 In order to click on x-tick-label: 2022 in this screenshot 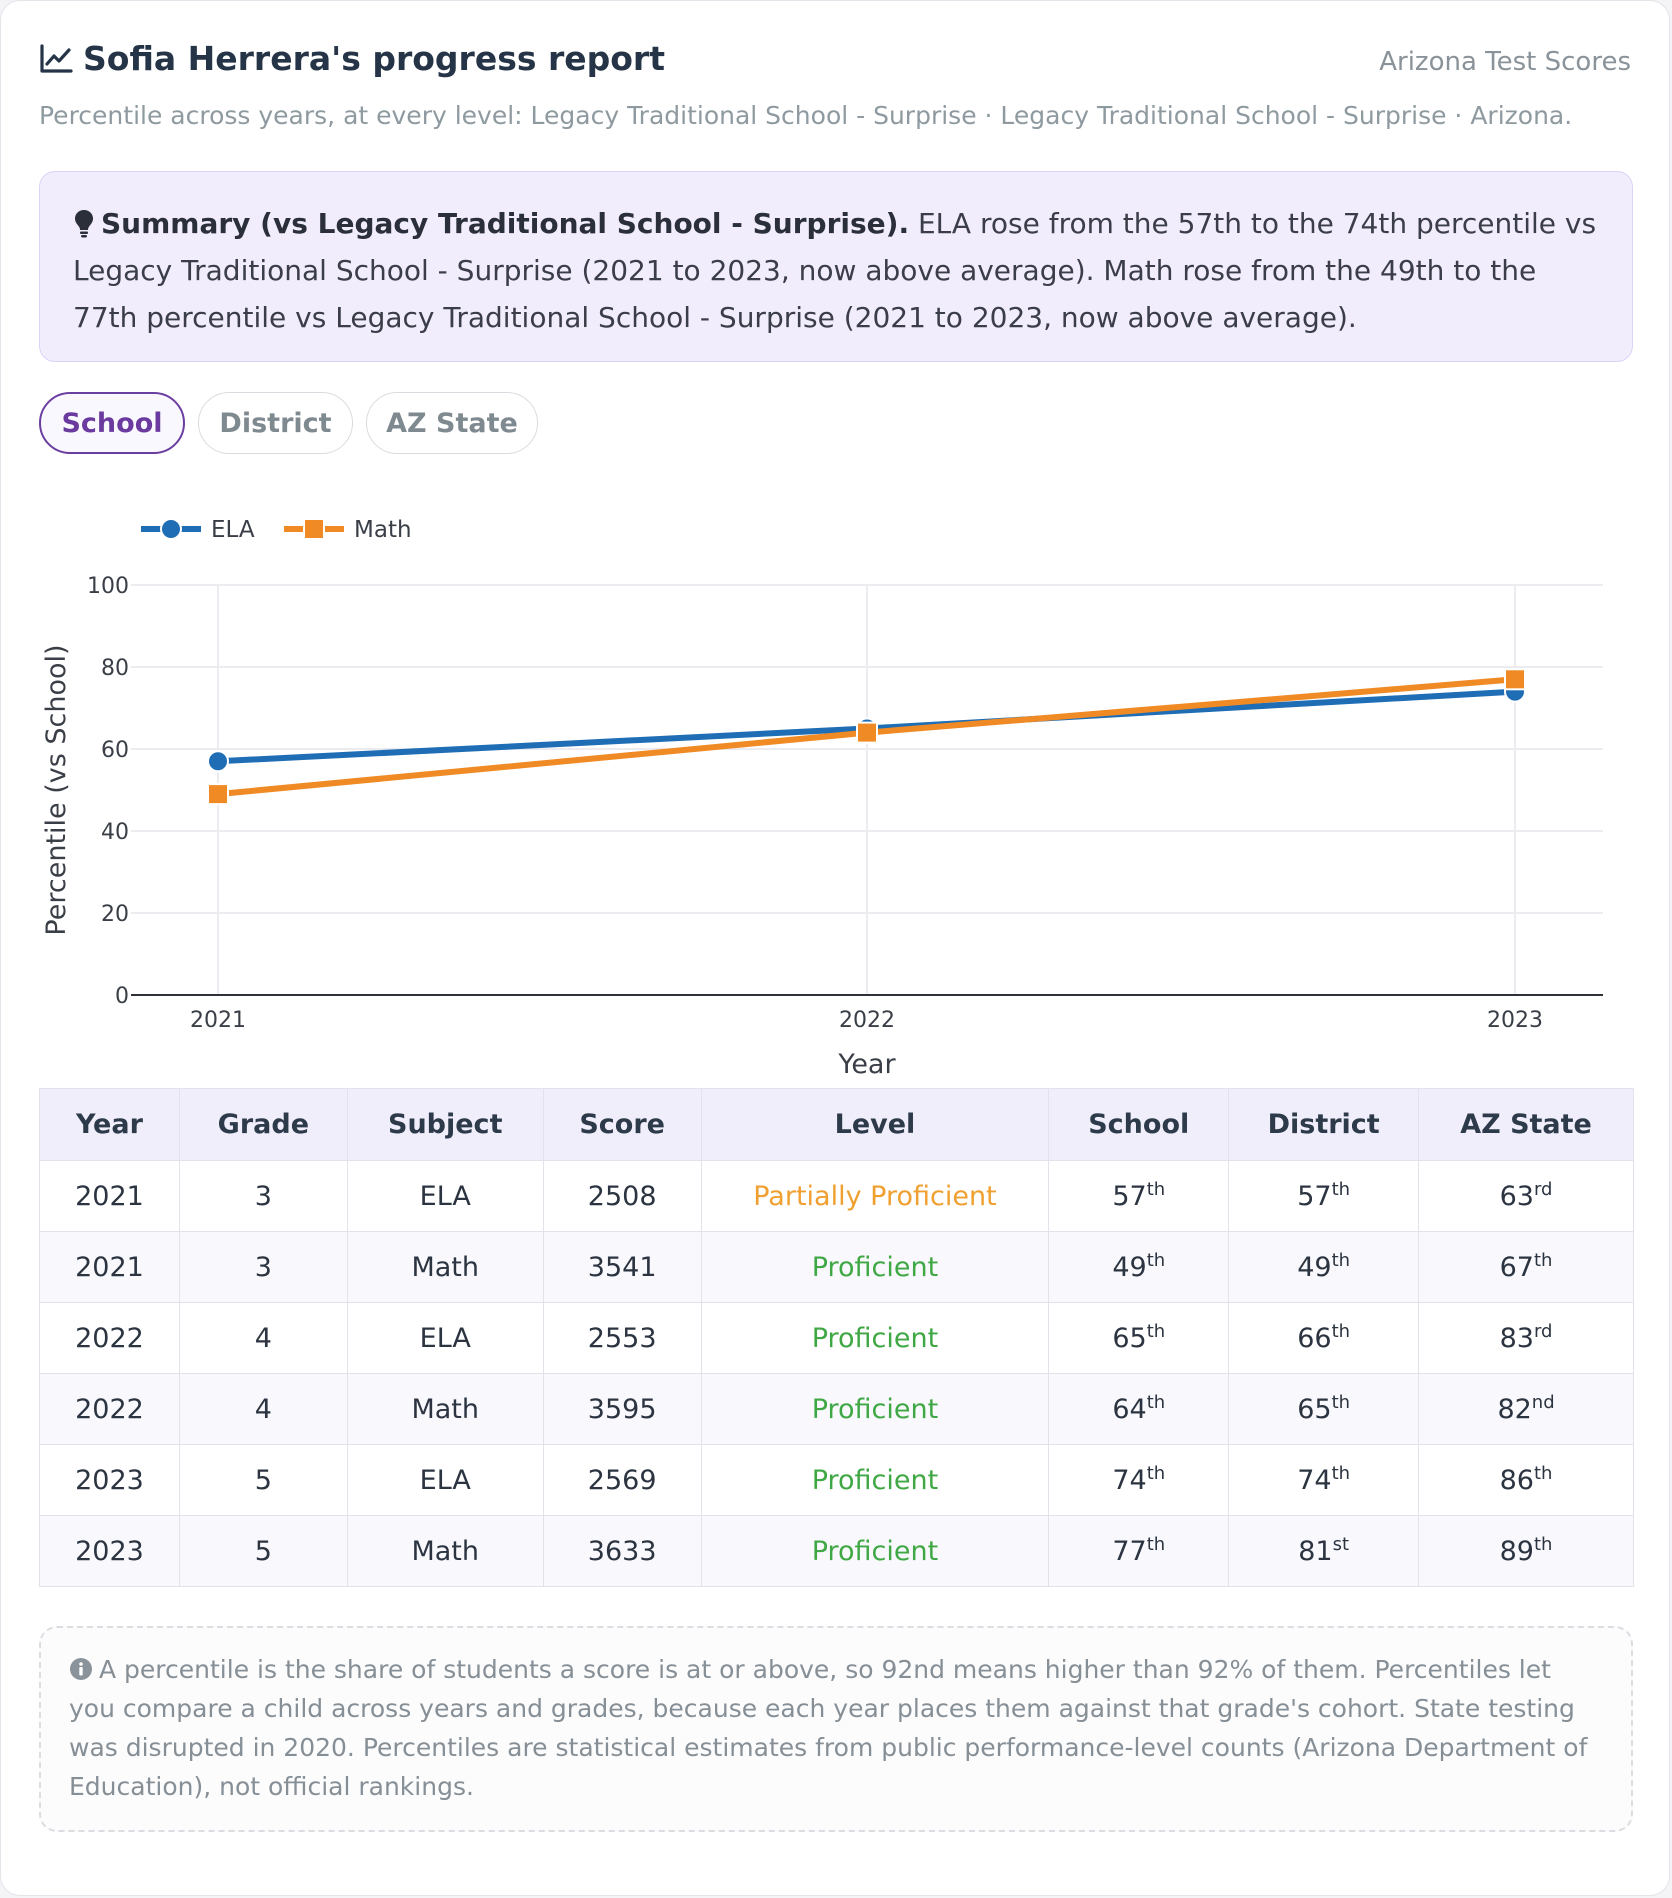, I will do `click(867, 1020)`.